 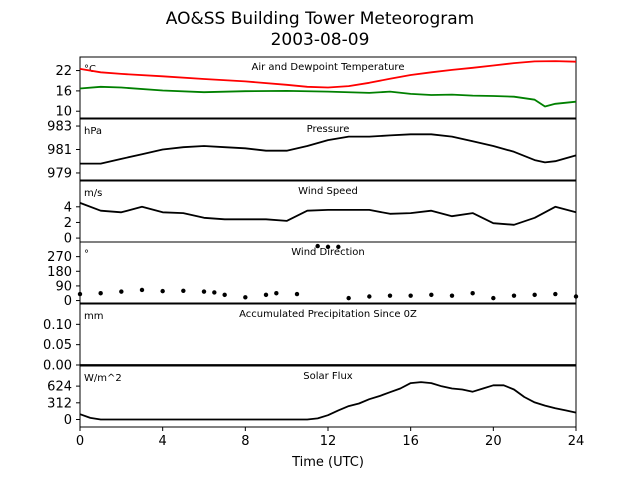 What do you see at coordinates (68, 223) in the screenshot?
I see `y-tick-label: 2` at bounding box center [68, 223].